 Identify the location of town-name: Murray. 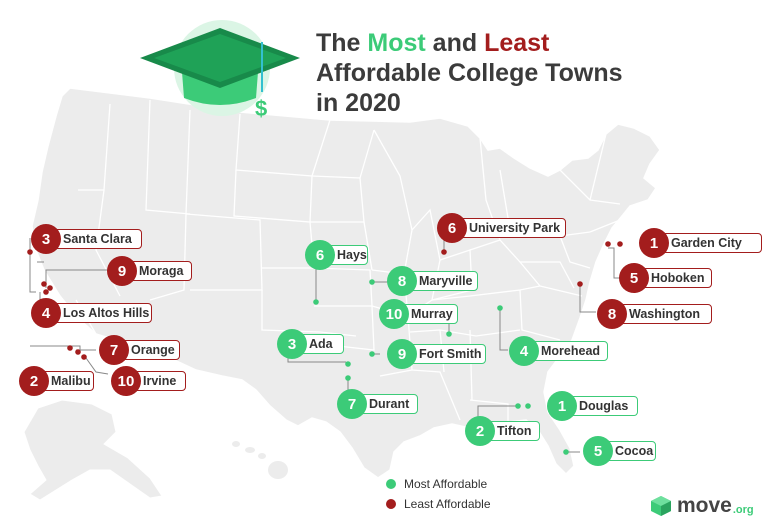
(432, 314).